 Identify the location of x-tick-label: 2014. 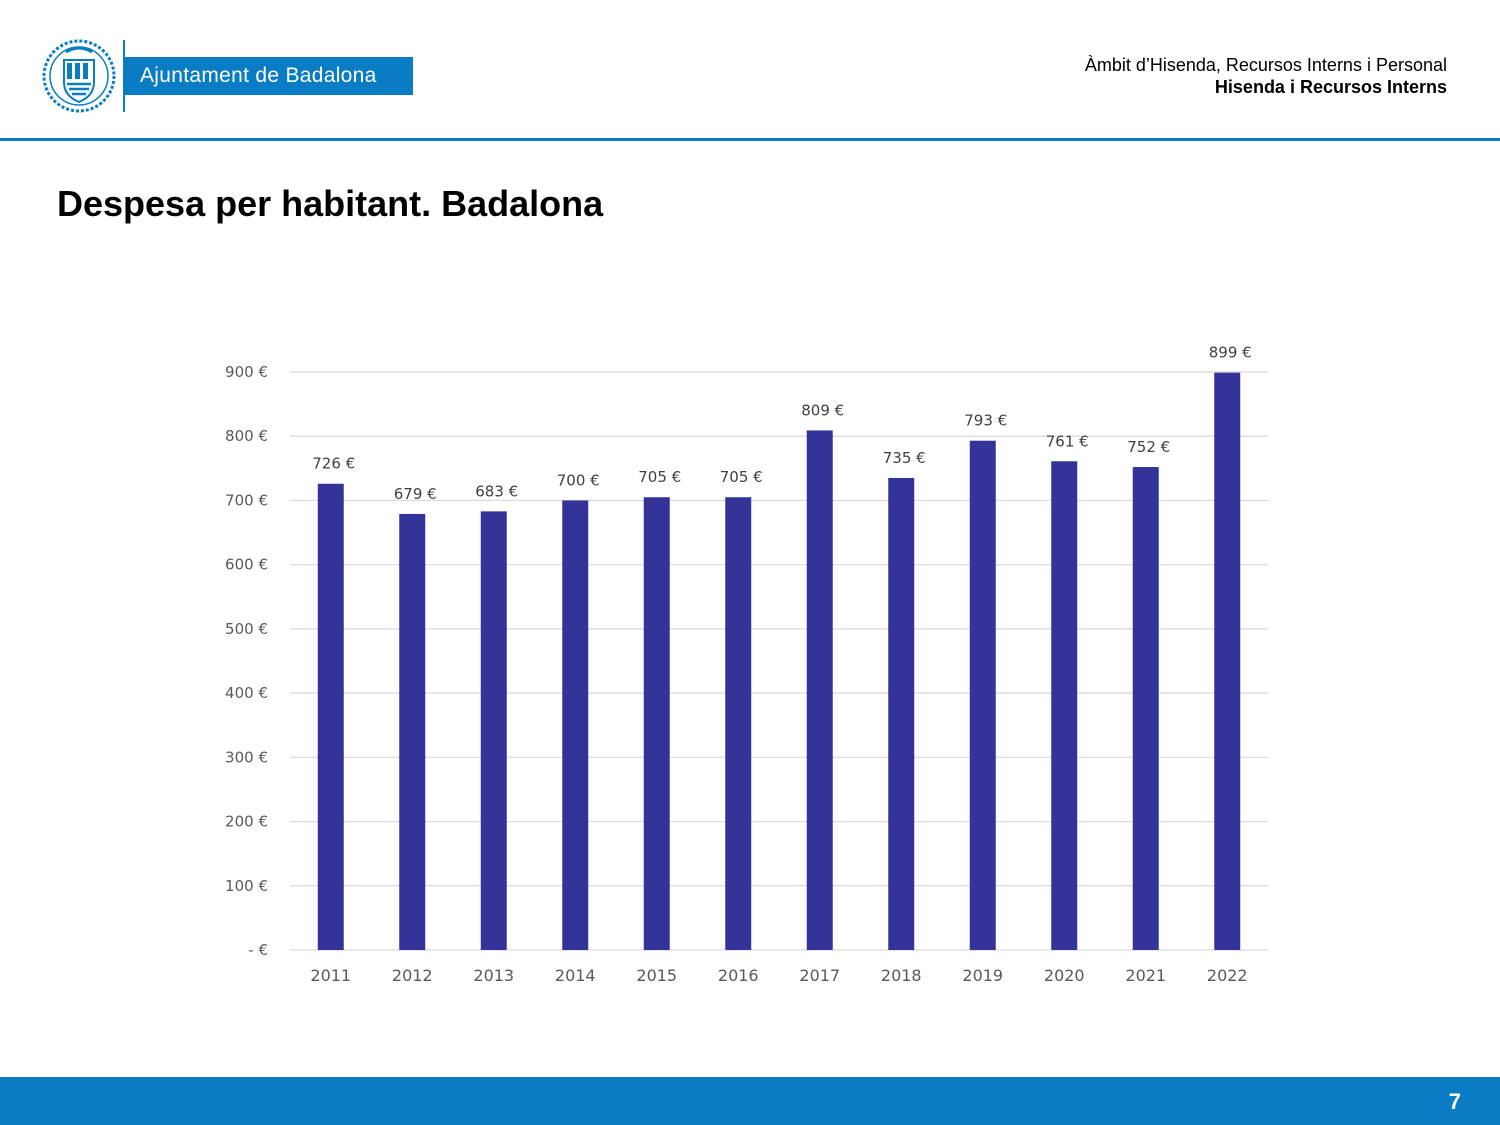
(575, 975).